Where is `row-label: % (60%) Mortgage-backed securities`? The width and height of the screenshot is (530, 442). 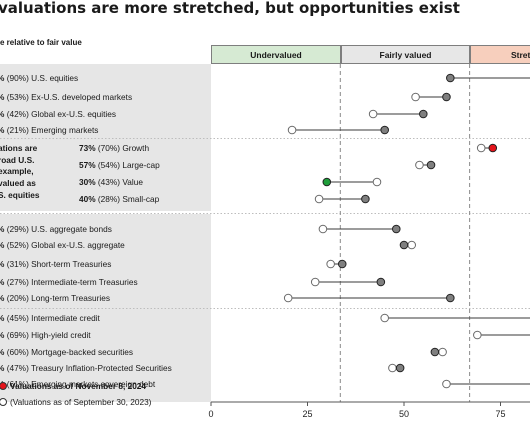 row-label: % (60%) Mortgage-backed securities is located at coordinates (66, 352).